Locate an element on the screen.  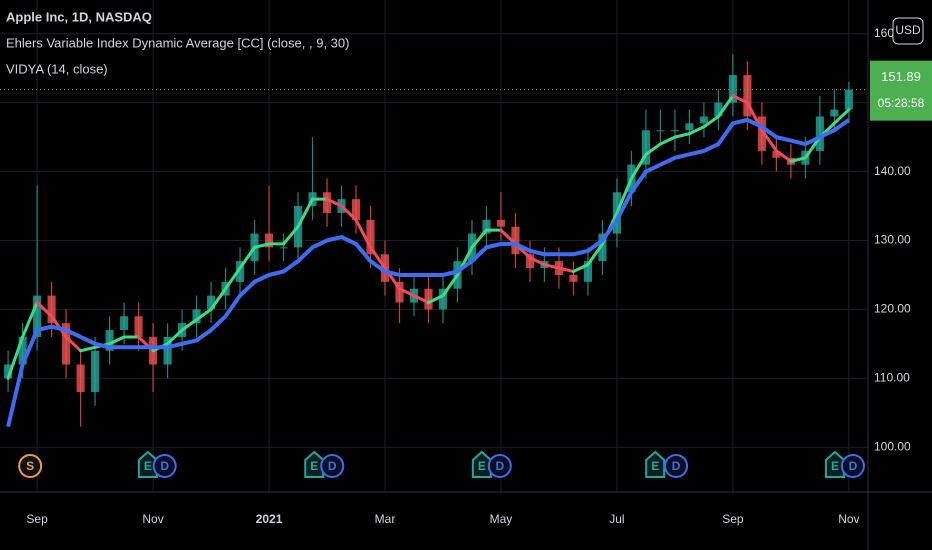
x-tick-label: Mar is located at coordinates (385, 519).